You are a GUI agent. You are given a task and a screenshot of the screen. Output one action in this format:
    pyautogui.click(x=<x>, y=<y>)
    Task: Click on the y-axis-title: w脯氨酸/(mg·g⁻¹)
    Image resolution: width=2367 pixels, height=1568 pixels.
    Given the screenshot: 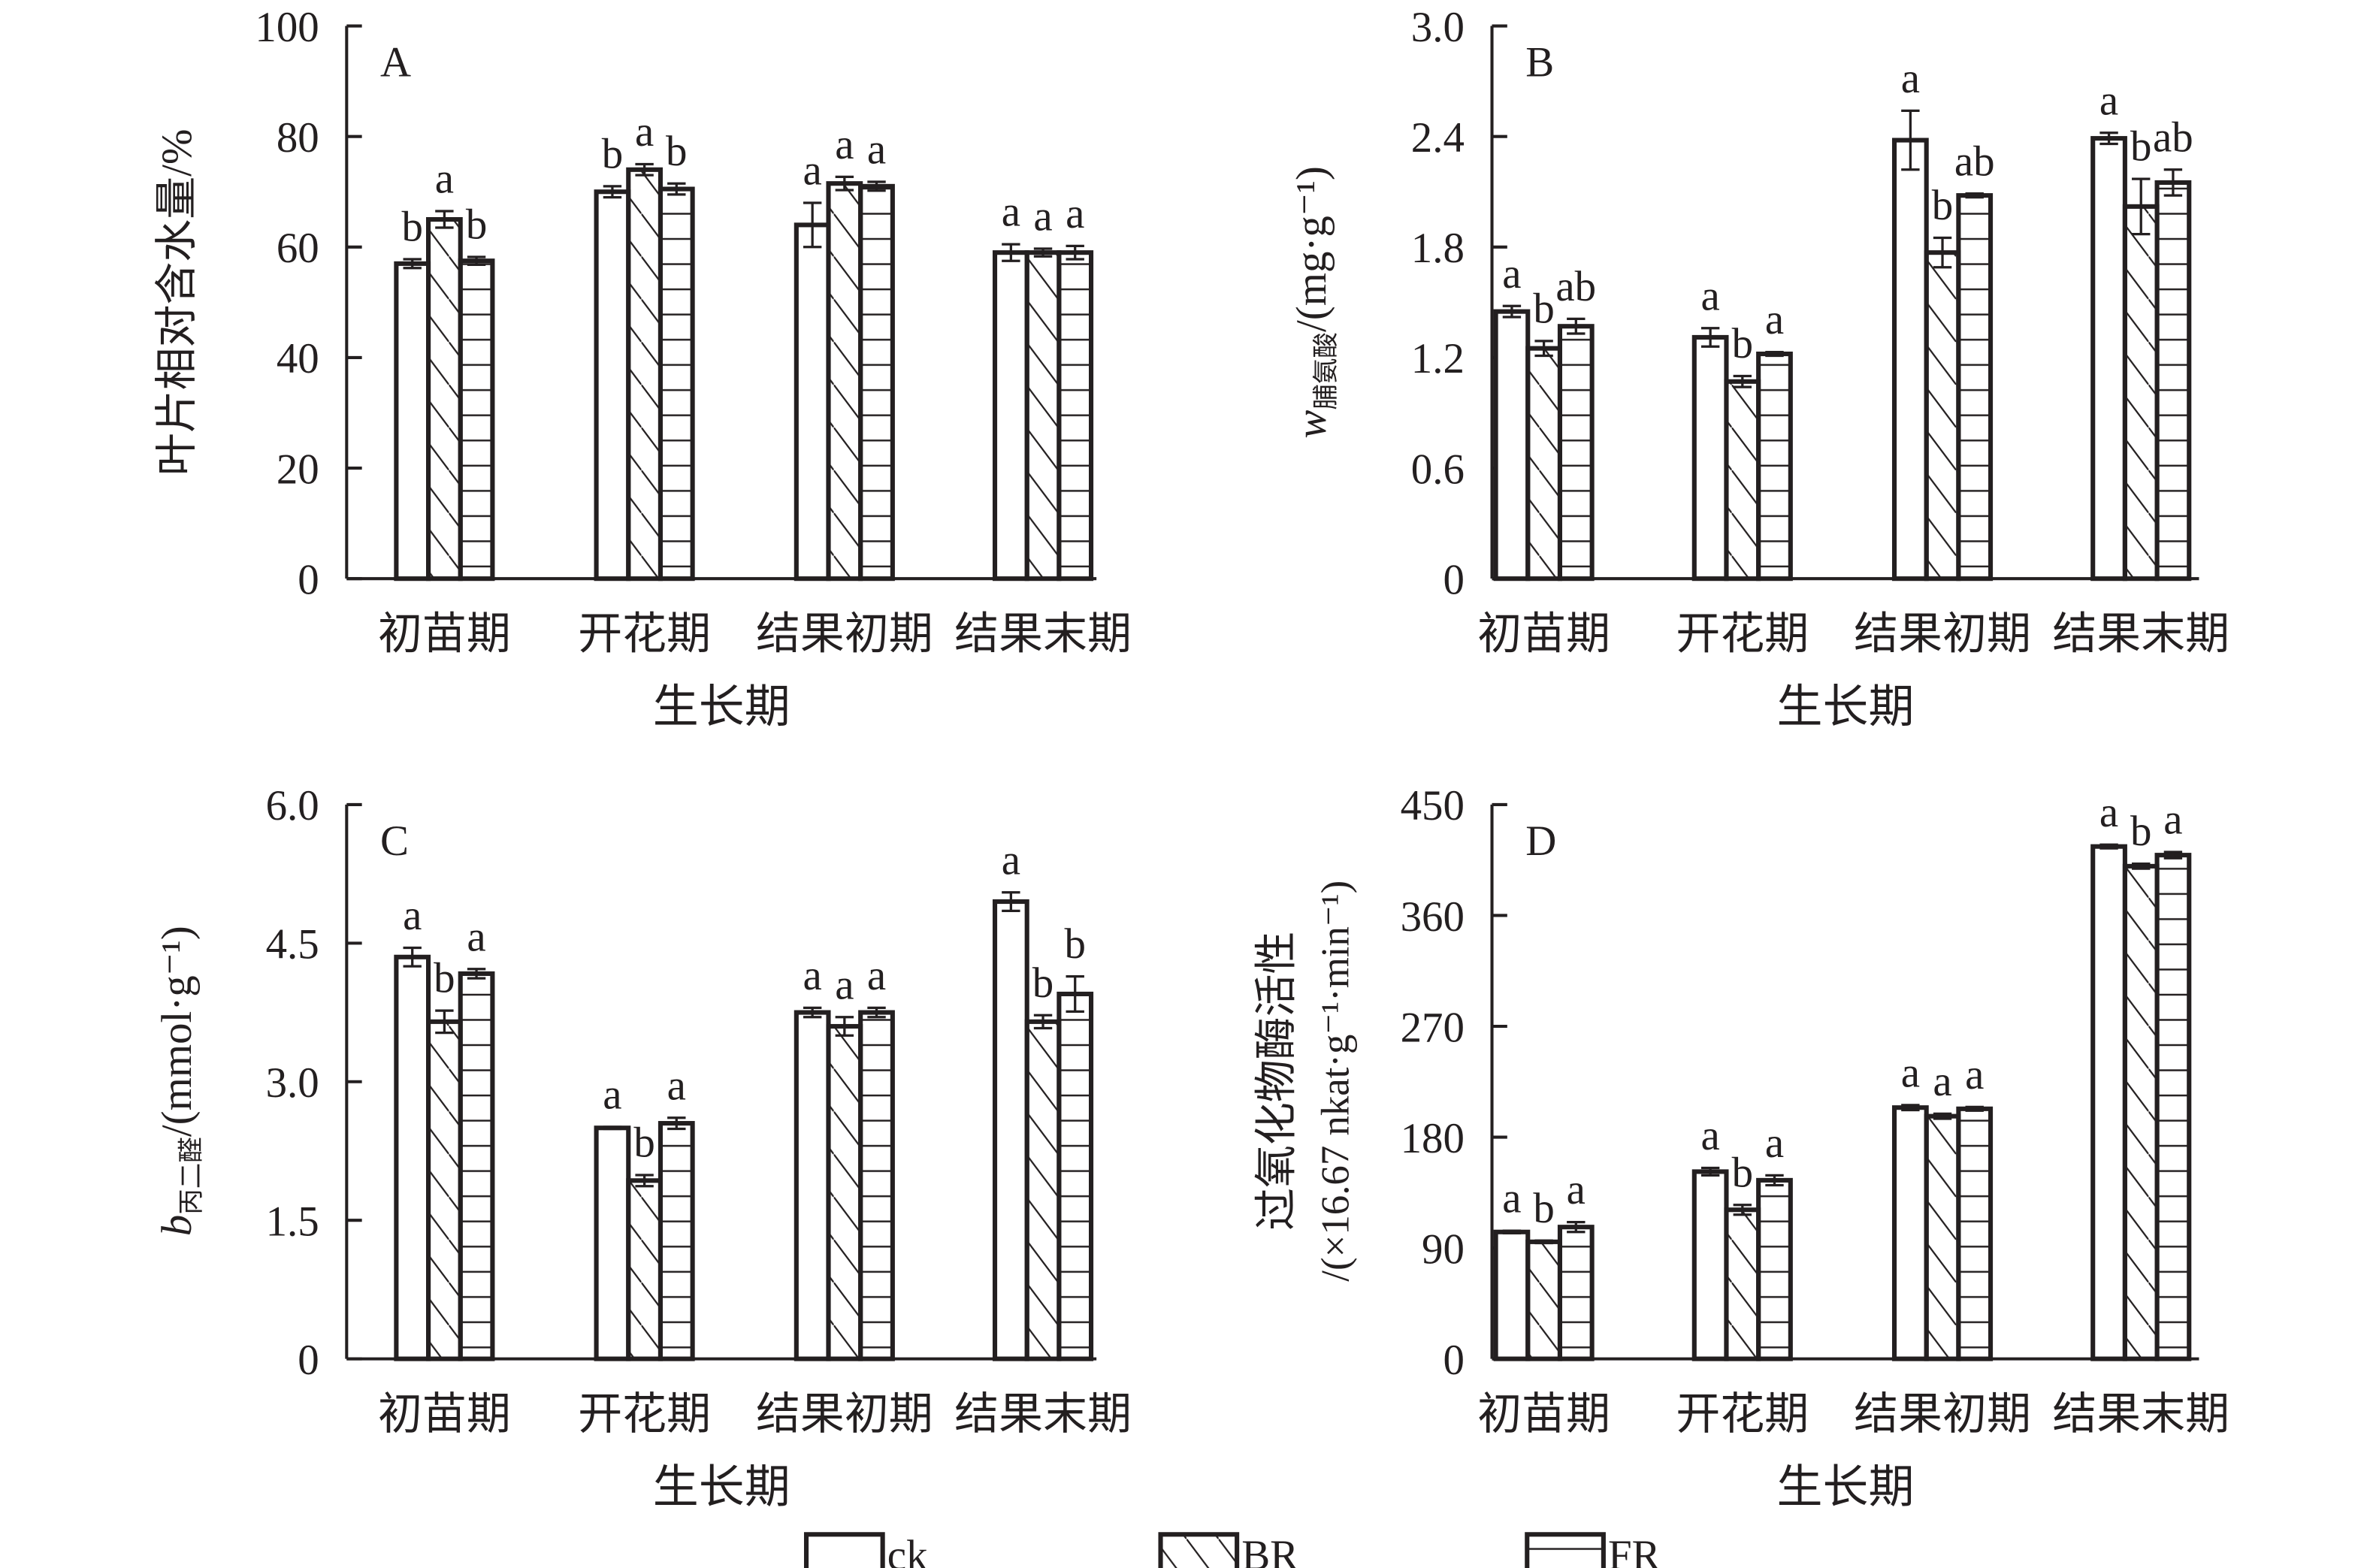 What is the action you would take?
    pyautogui.click(x=1315, y=302)
    